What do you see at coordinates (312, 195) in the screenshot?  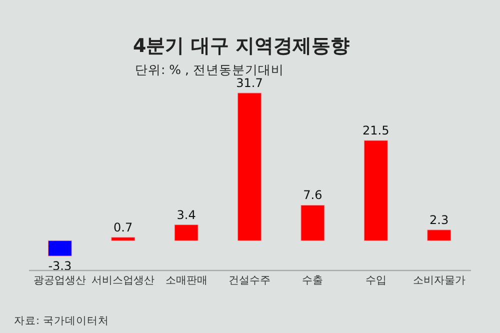 I see `data-label: 7.6` at bounding box center [312, 195].